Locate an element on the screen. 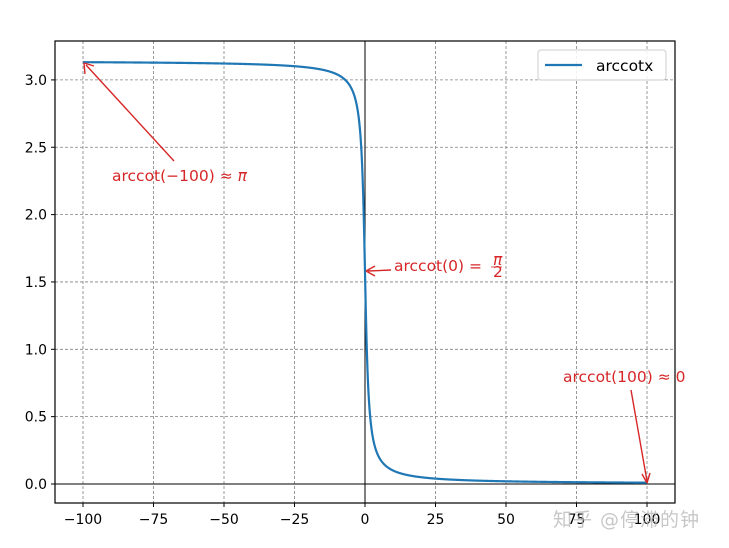  x-tick-label: 75 is located at coordinates (577, 520).